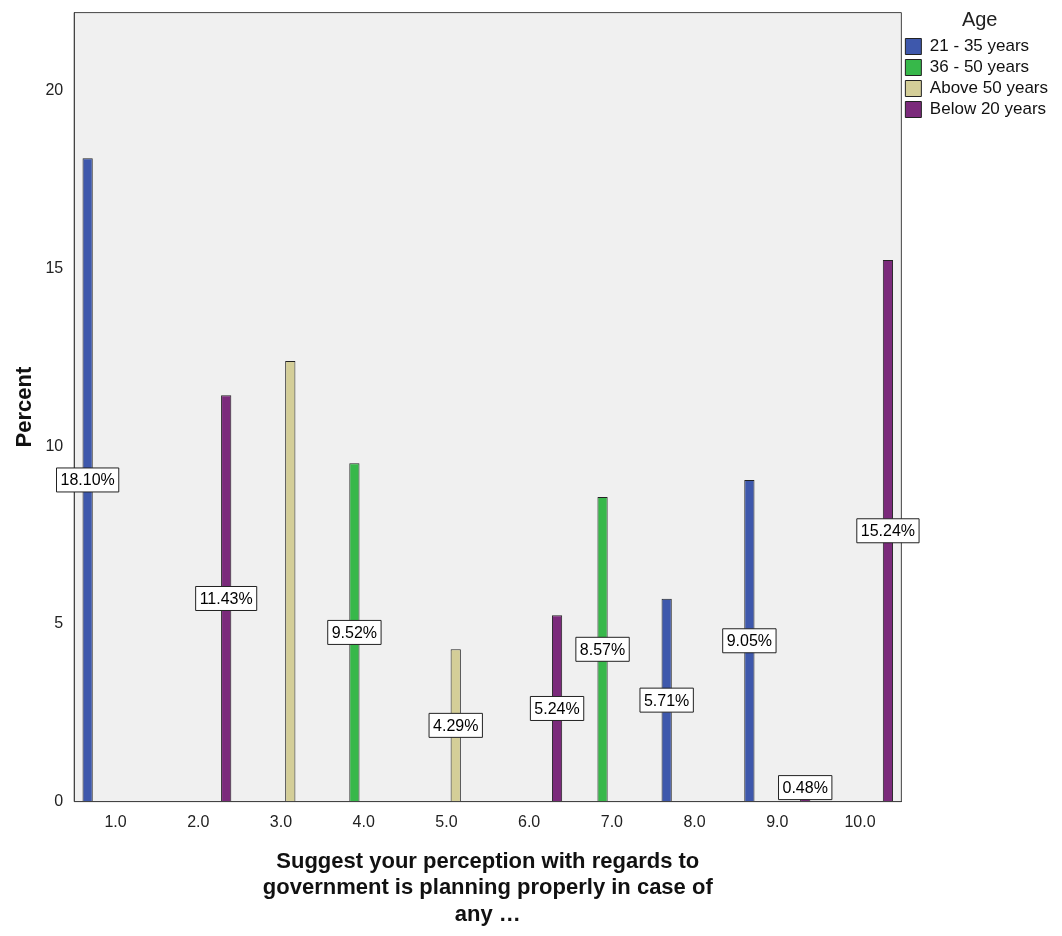 This screenshot has width=1062, height=936. What do you see at coordinates (59, 801) in the screenshot?
I see `y-tick-label: 0` at bounding box center [59, 801].